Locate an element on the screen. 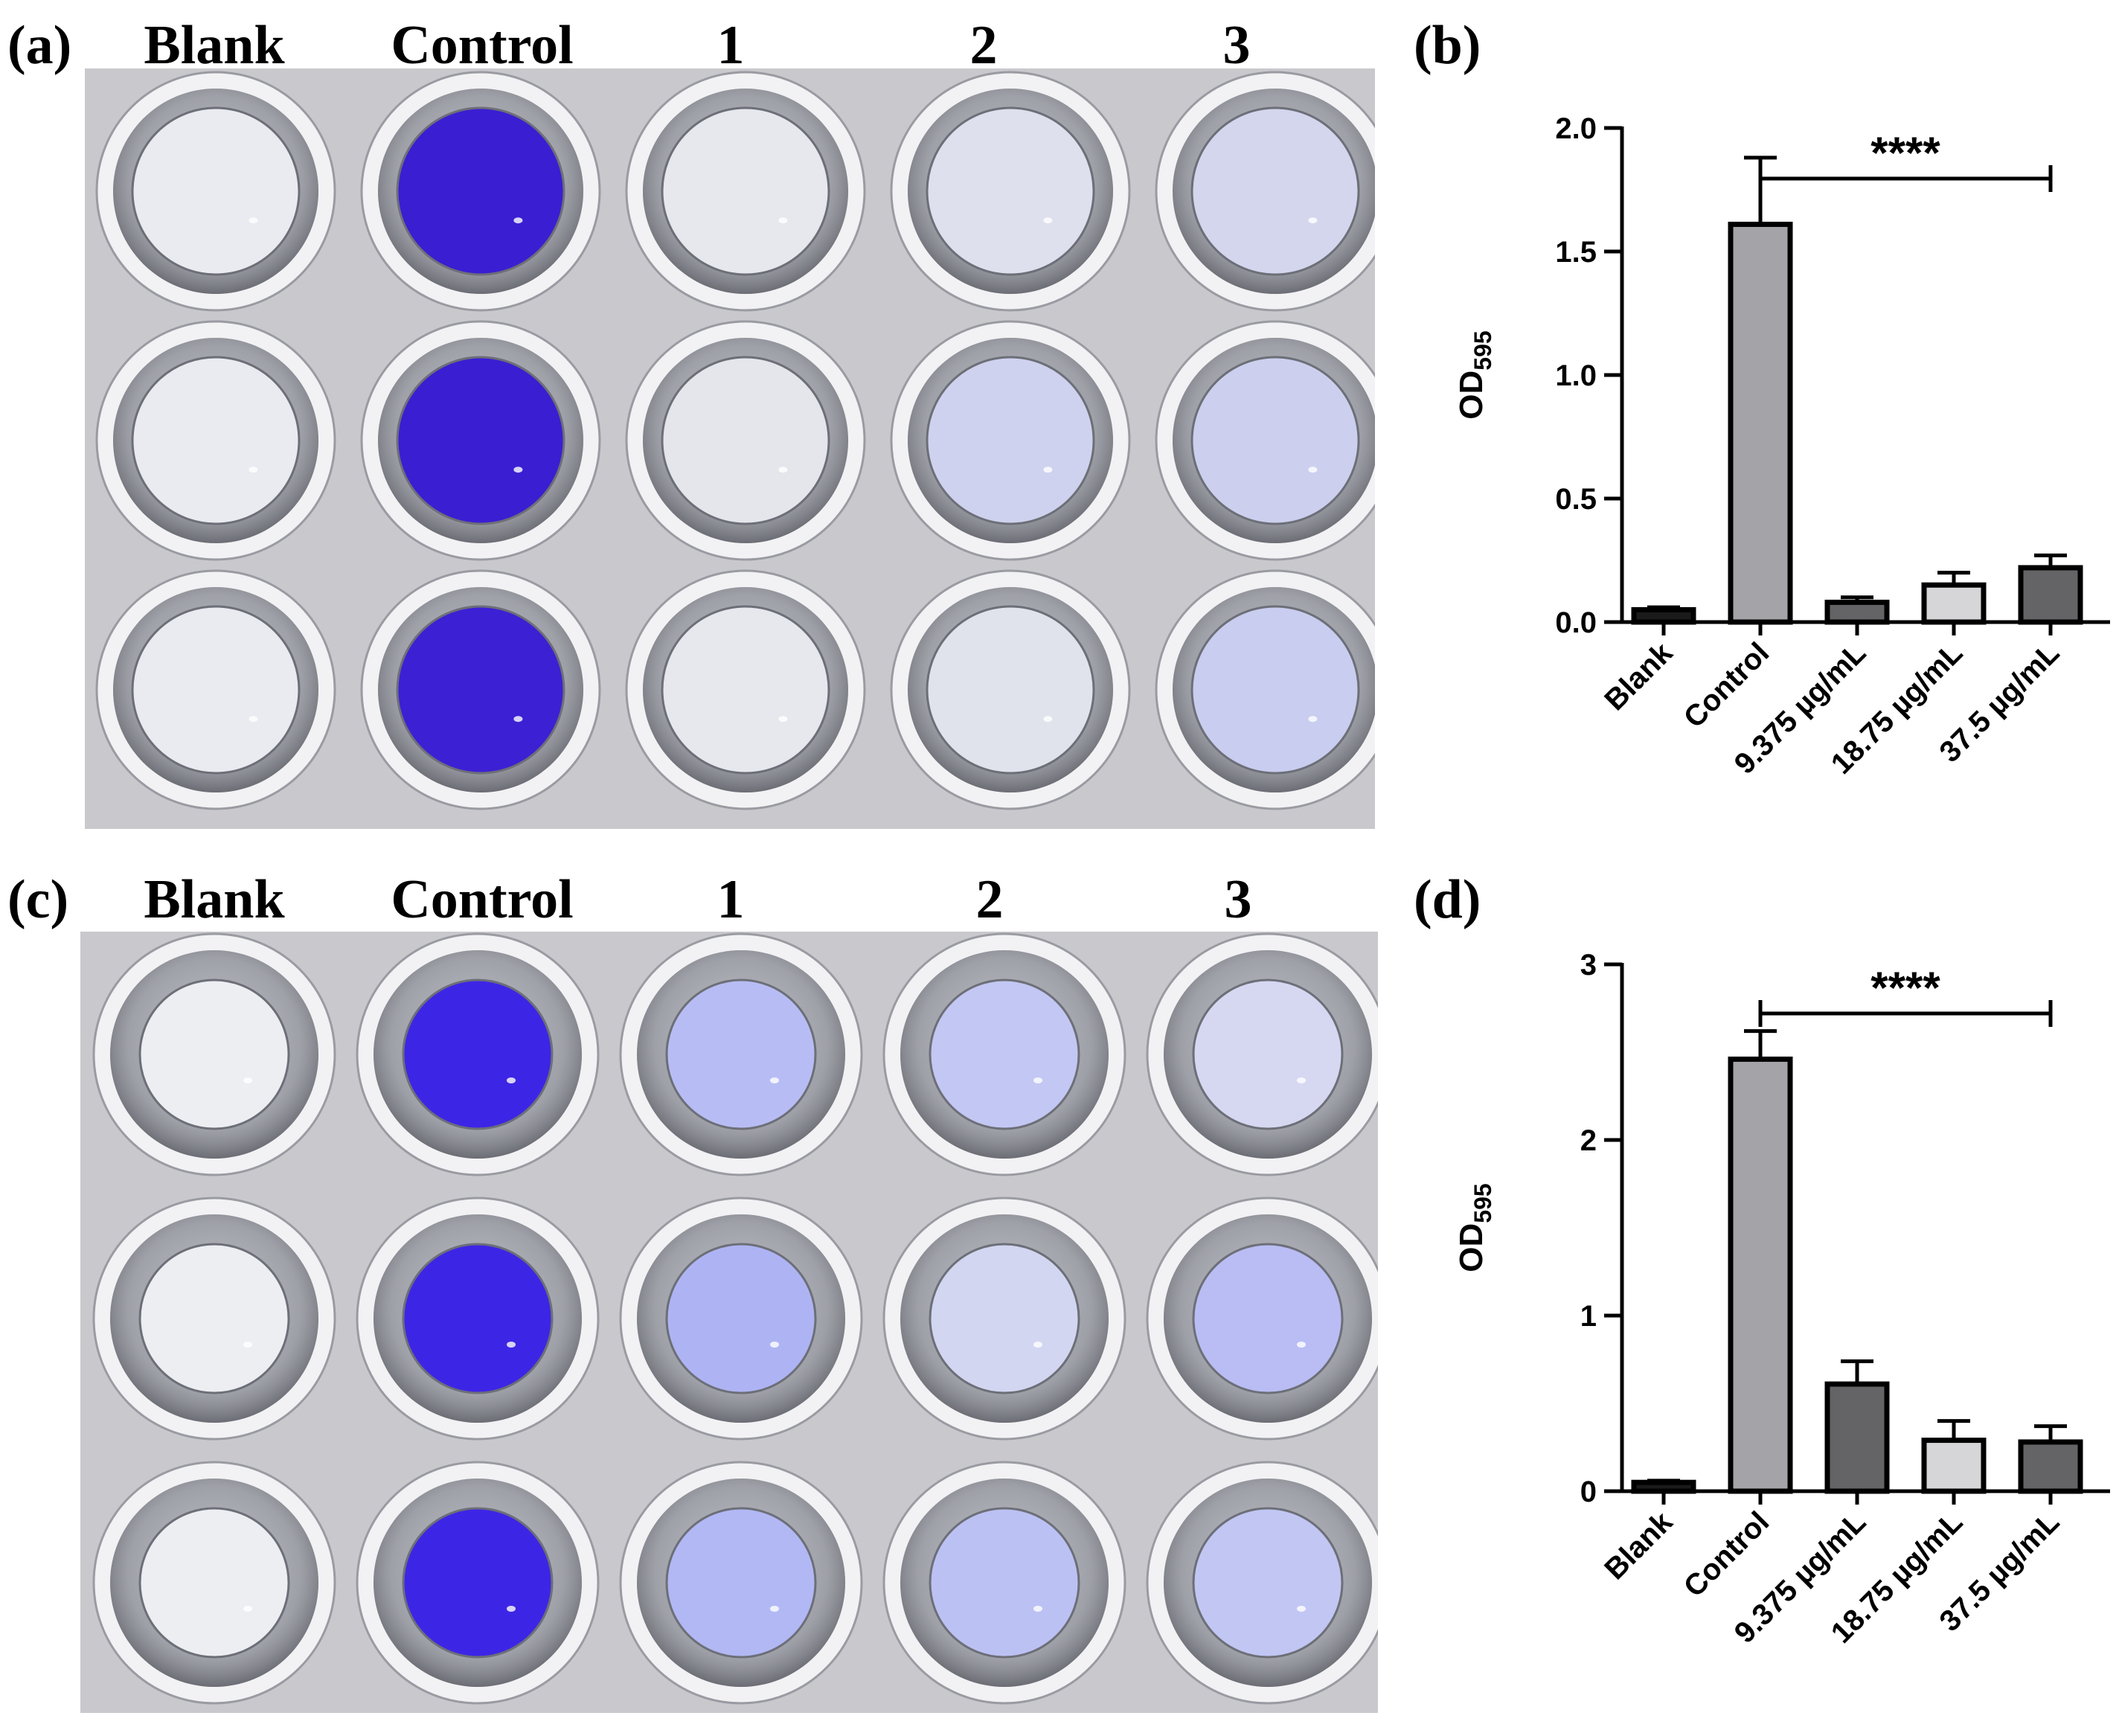 The height and width of the screenshot is (1736, 2119). column-label-blank-c: Blank is located at coordinates (214, 900).